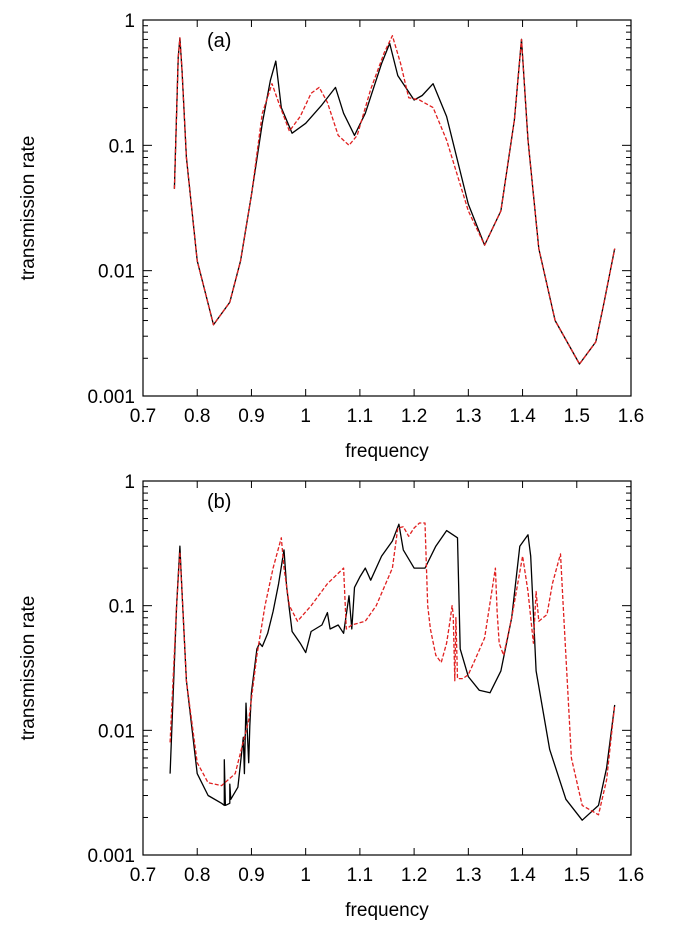 Image resolution: width=676 pixels, height=931 pixels. I want to click on panel-label: (b), so click(219, 502).